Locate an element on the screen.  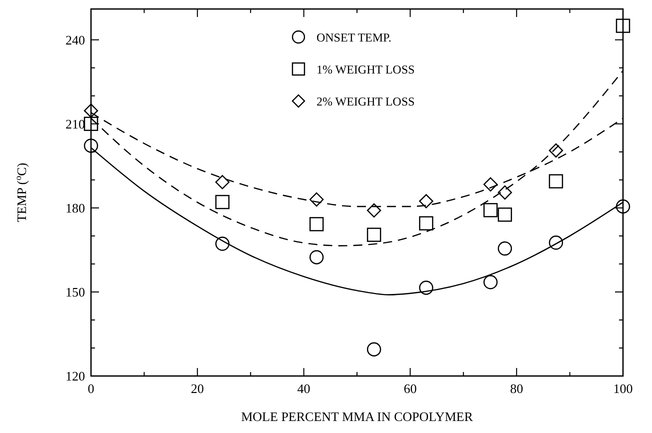
x-tick-label: 60 is located at coordinates (410, 388).